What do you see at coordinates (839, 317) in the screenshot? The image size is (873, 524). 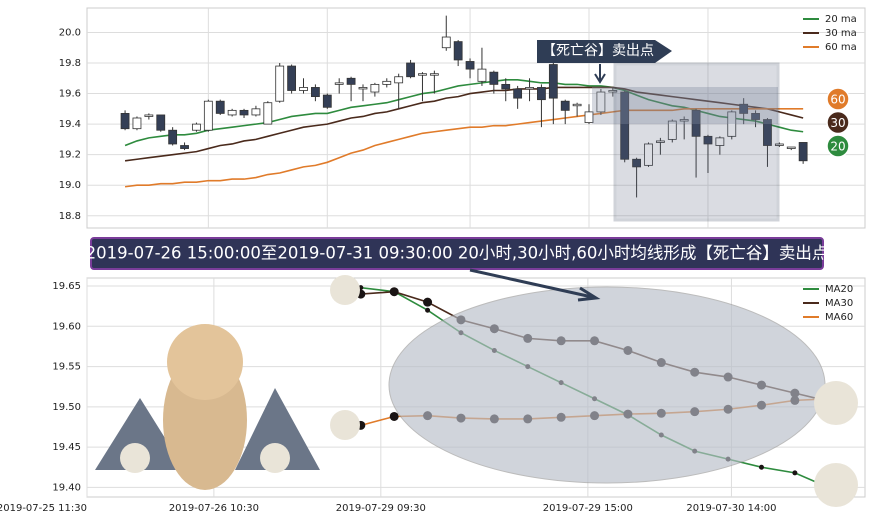 I see `legend-label: MA60` at bounding box center [839, 317].